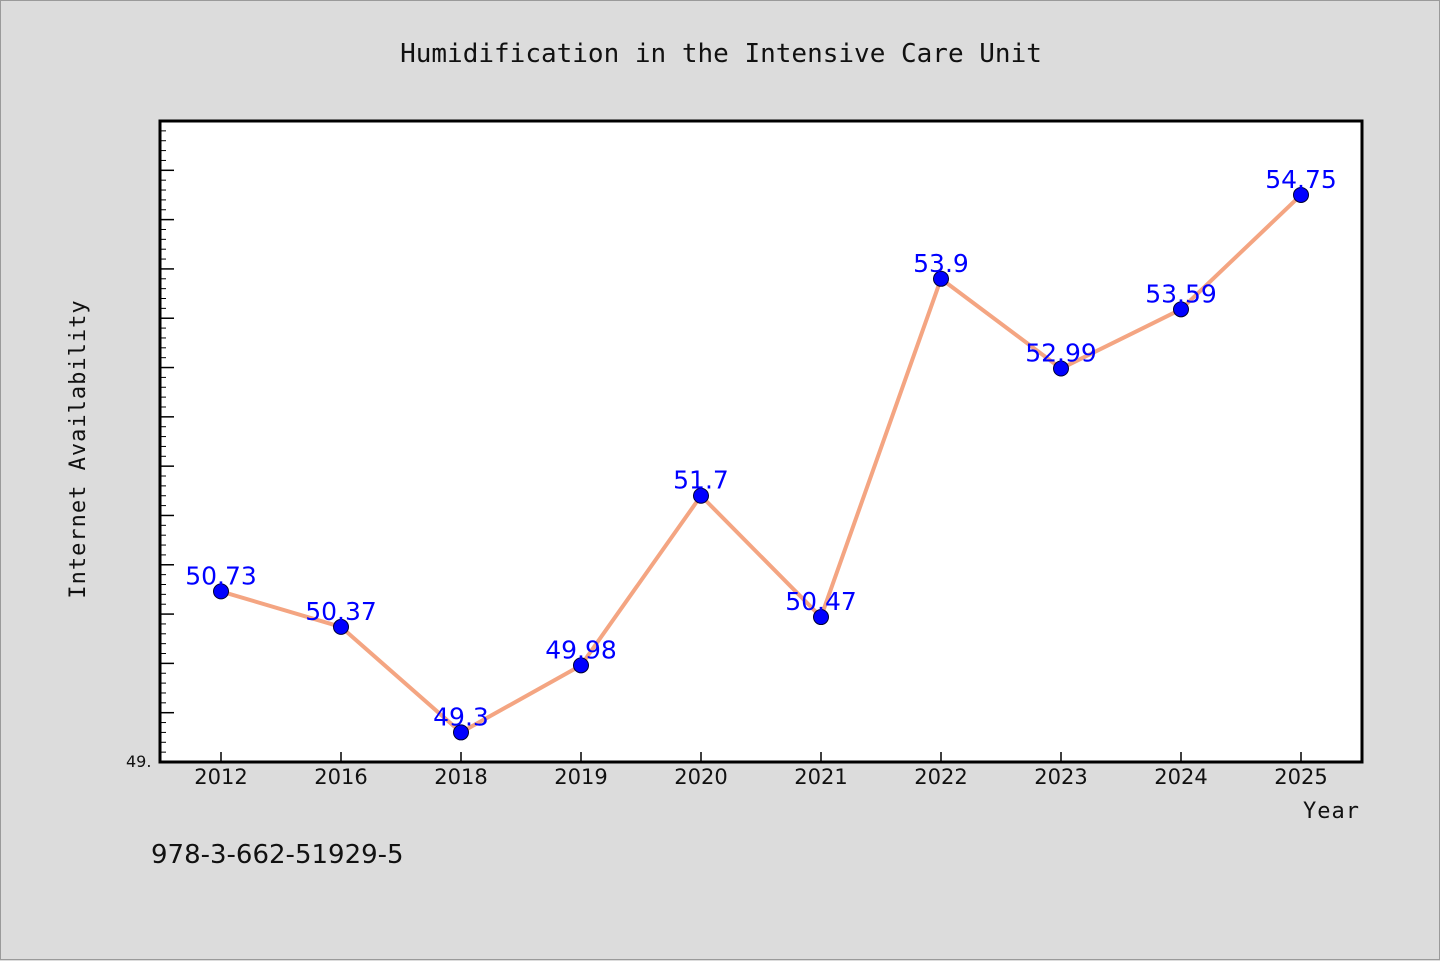 Image resolution: width=1440 pixels, height=961 pixels. Describe the element at coordinates (821, 601) in the screenshot. I see `data-value-label: 50.47` at that location.